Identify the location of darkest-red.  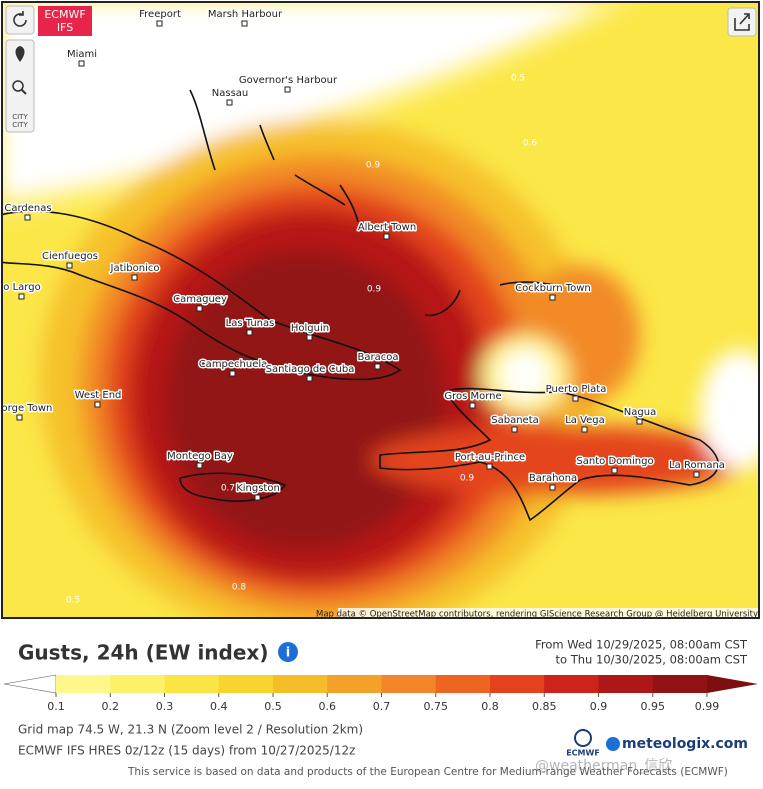
(305, 400).